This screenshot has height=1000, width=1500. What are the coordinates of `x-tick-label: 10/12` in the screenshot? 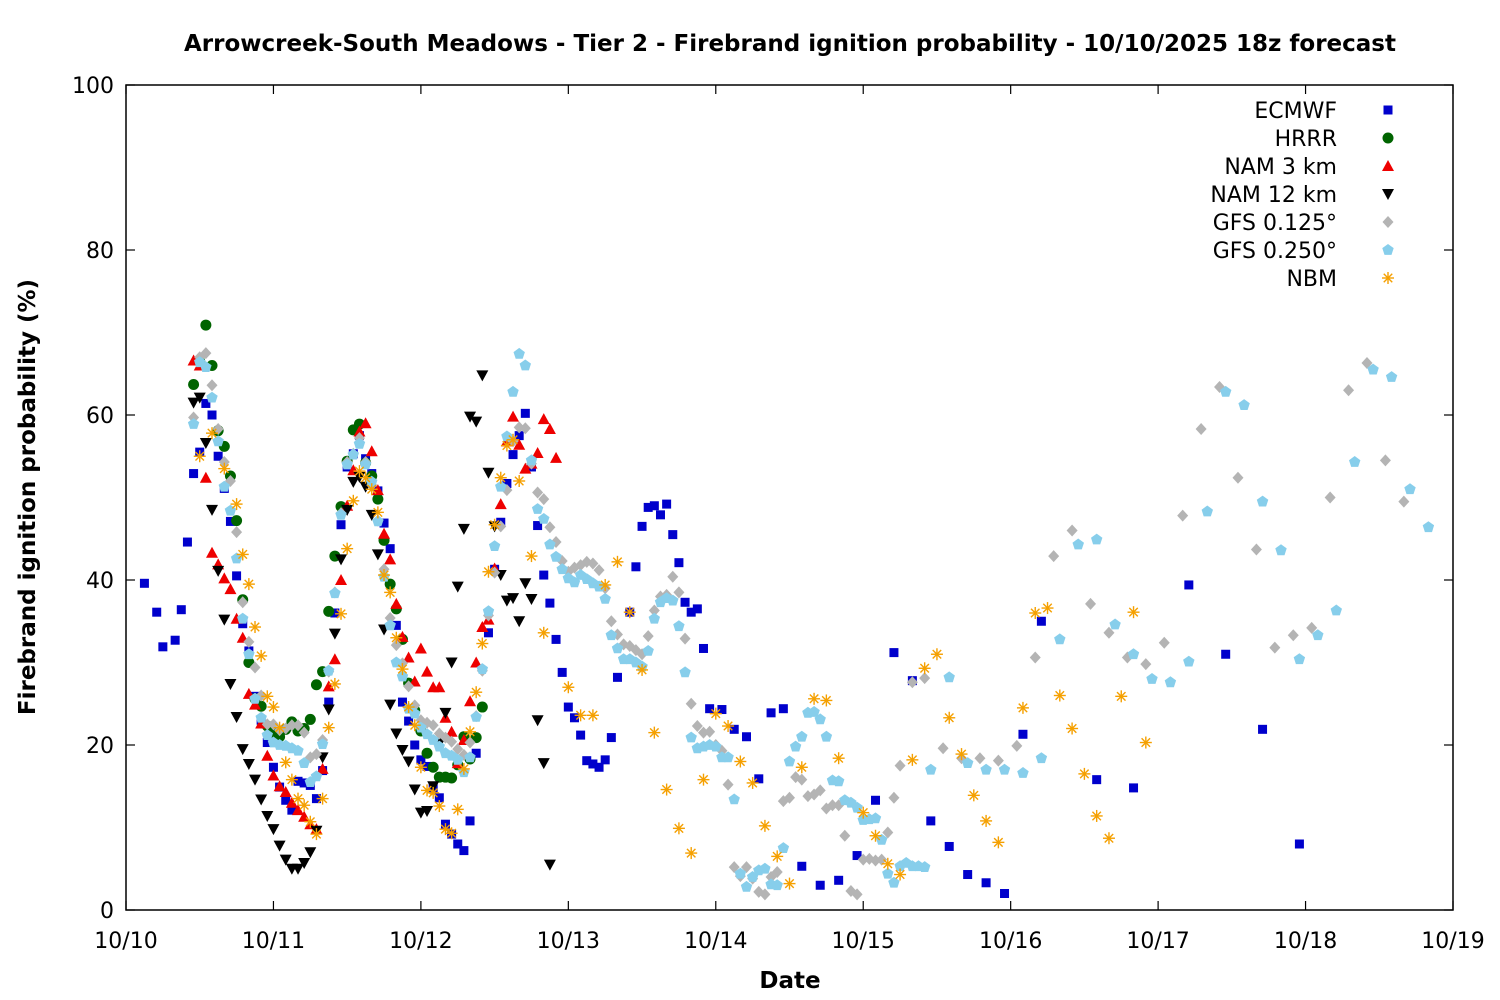 It's located at (420, 941).